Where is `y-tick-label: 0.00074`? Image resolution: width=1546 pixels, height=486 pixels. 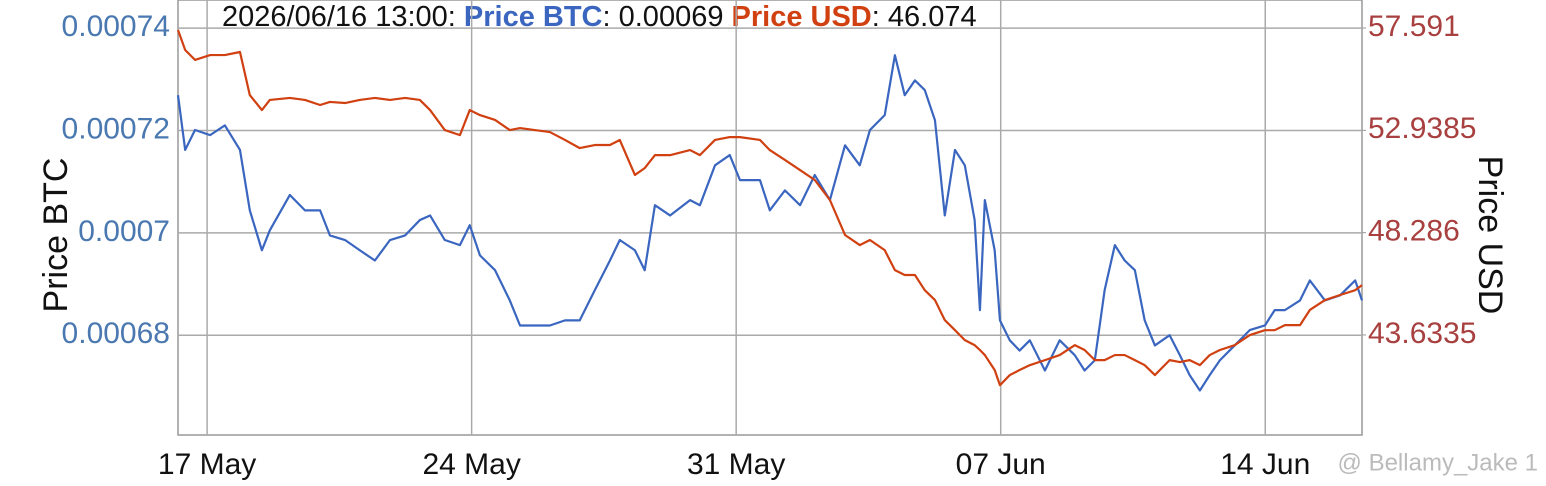
y-tick-label: 0.00074 is located at coordinates (116, 26).